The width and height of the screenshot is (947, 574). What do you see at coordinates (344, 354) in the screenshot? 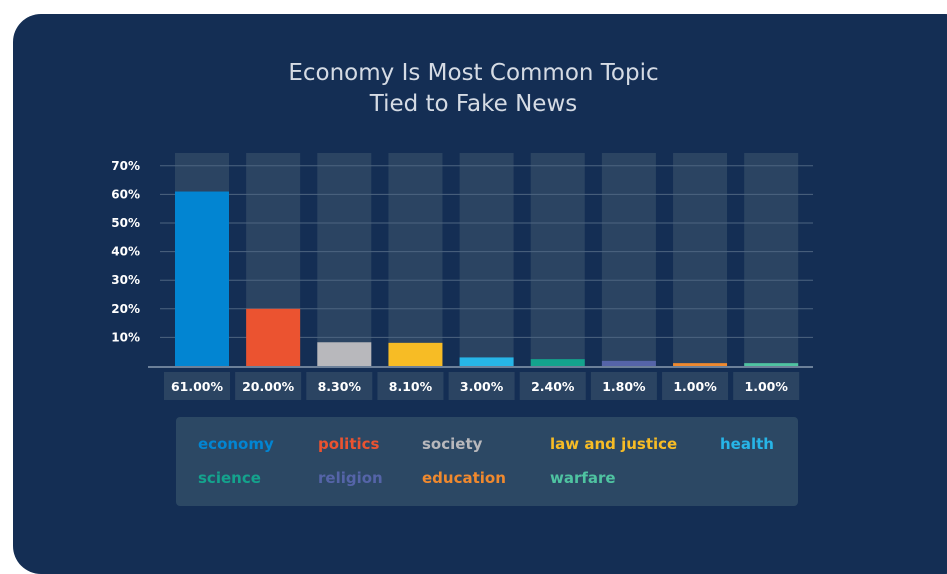
I see `bar-society` at bounding box center [344, 354].